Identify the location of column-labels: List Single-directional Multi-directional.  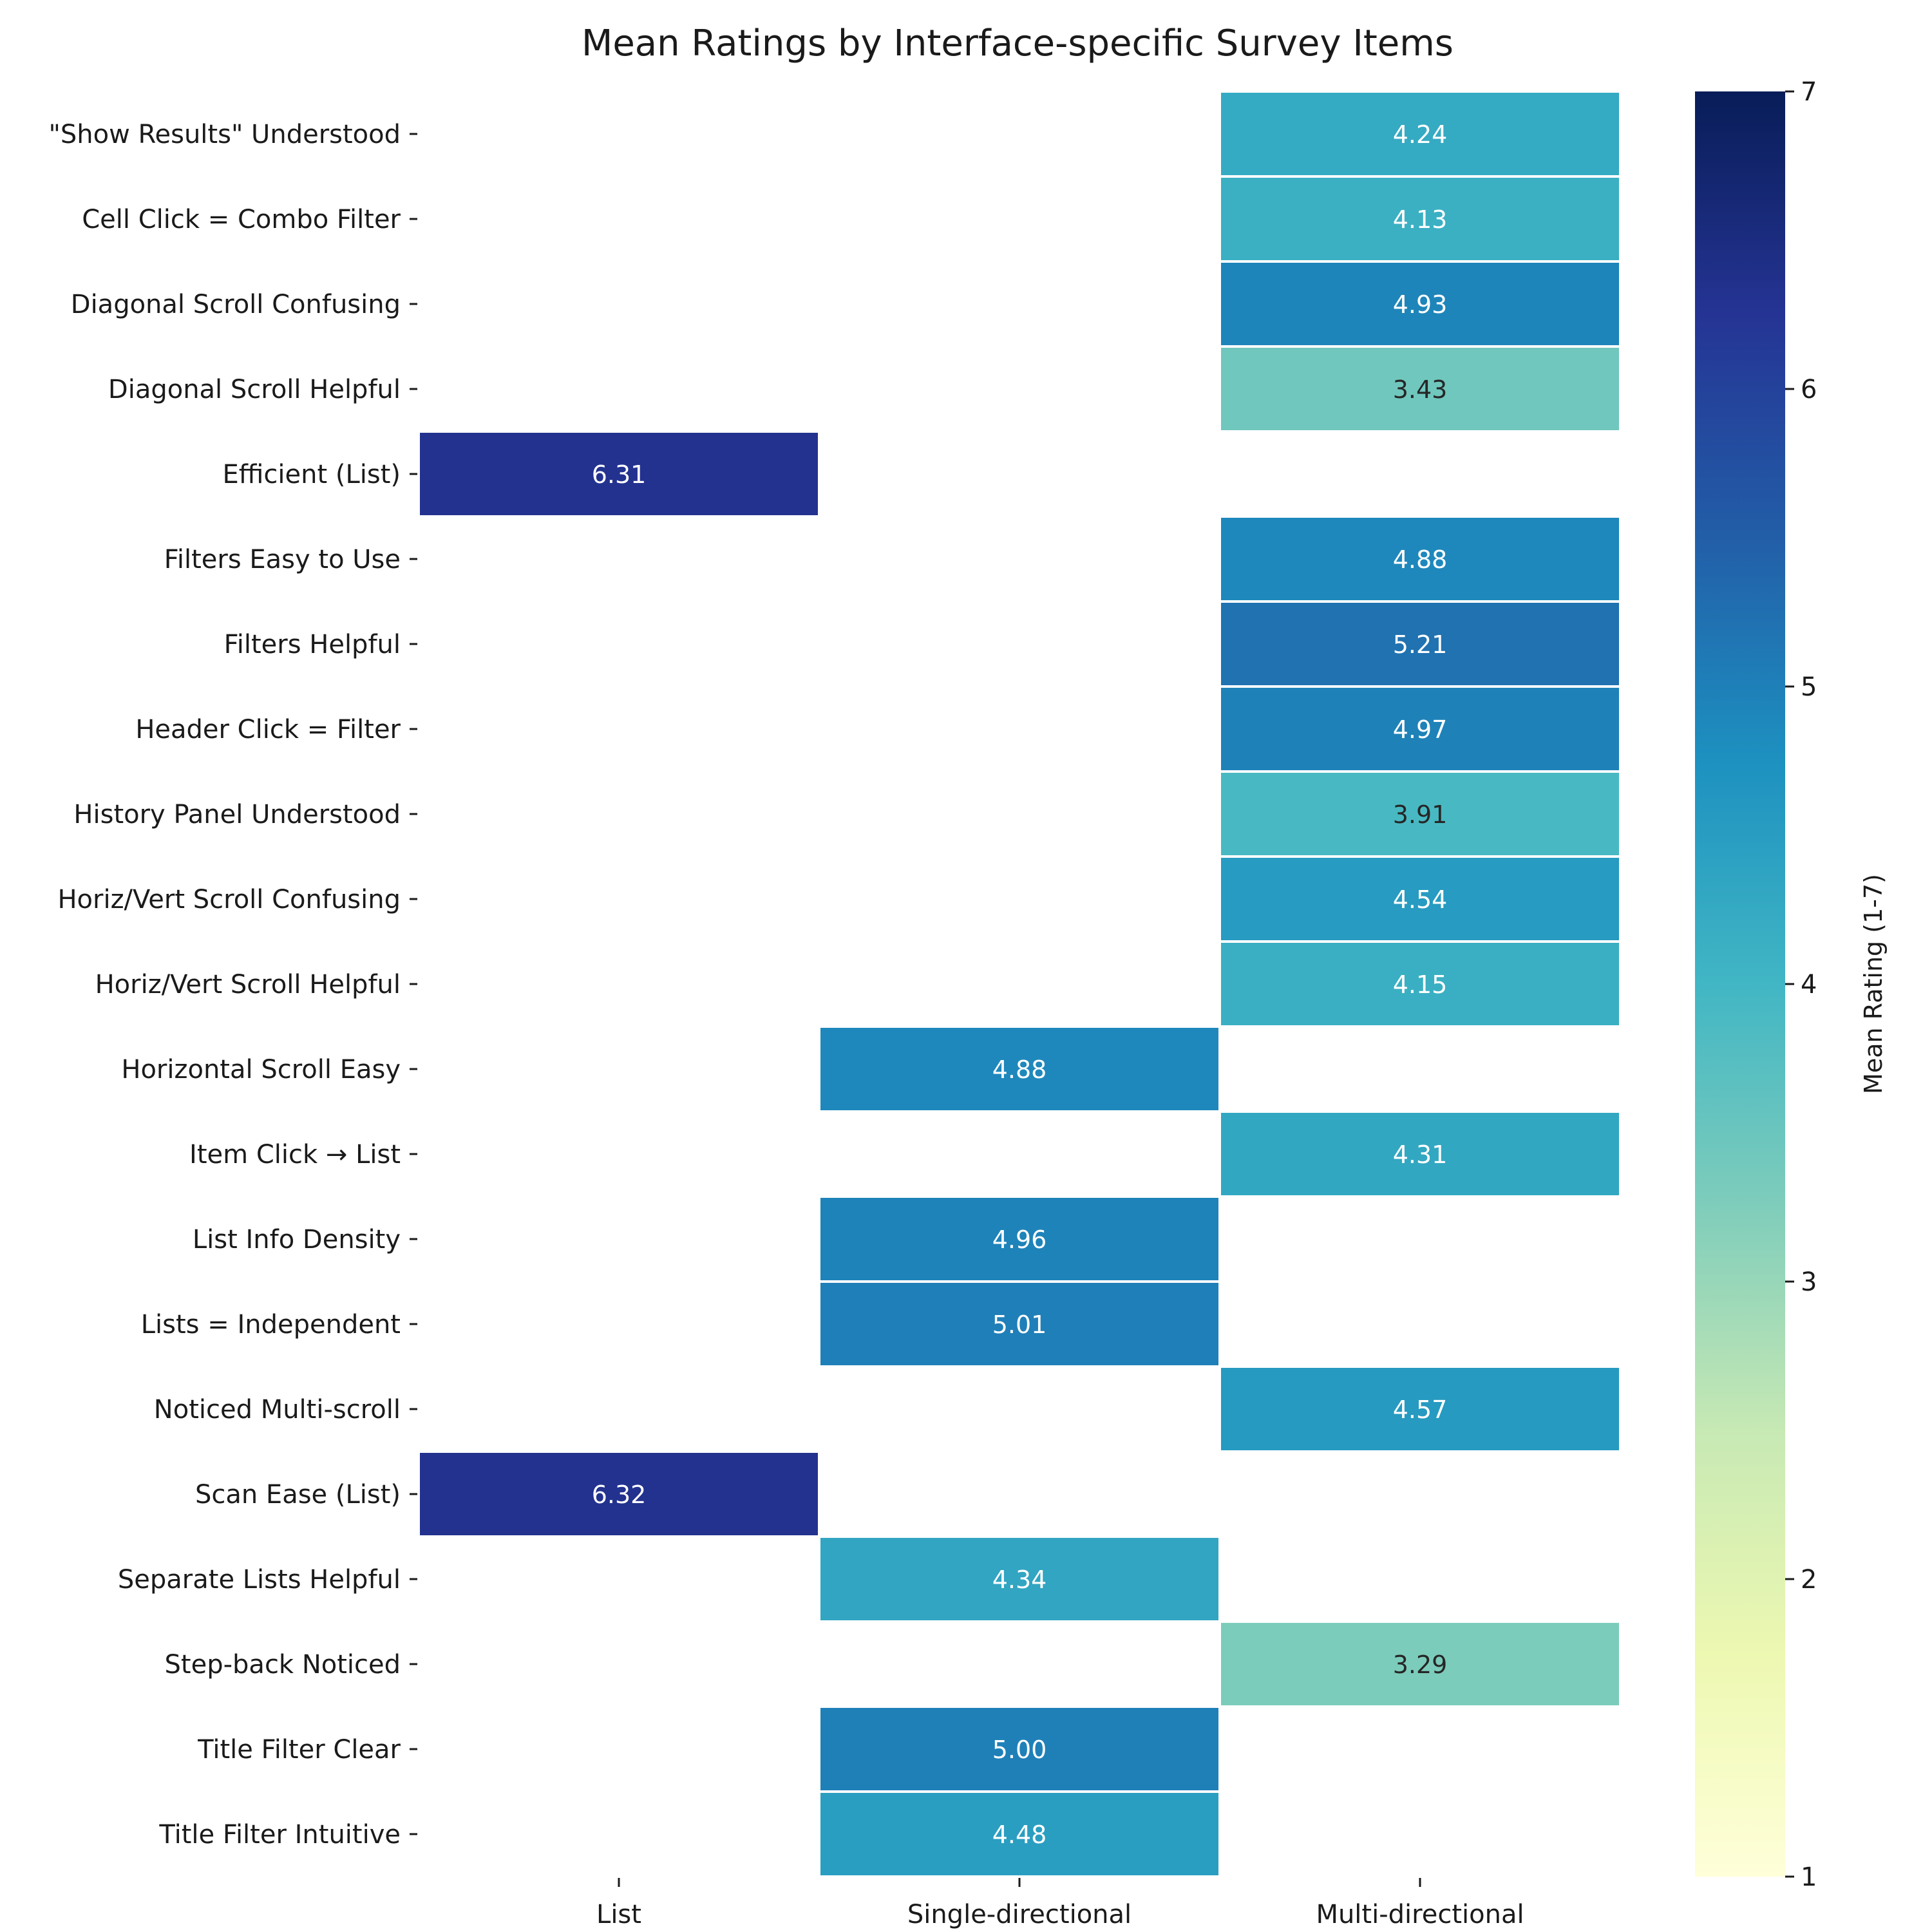
(1060, 1903).